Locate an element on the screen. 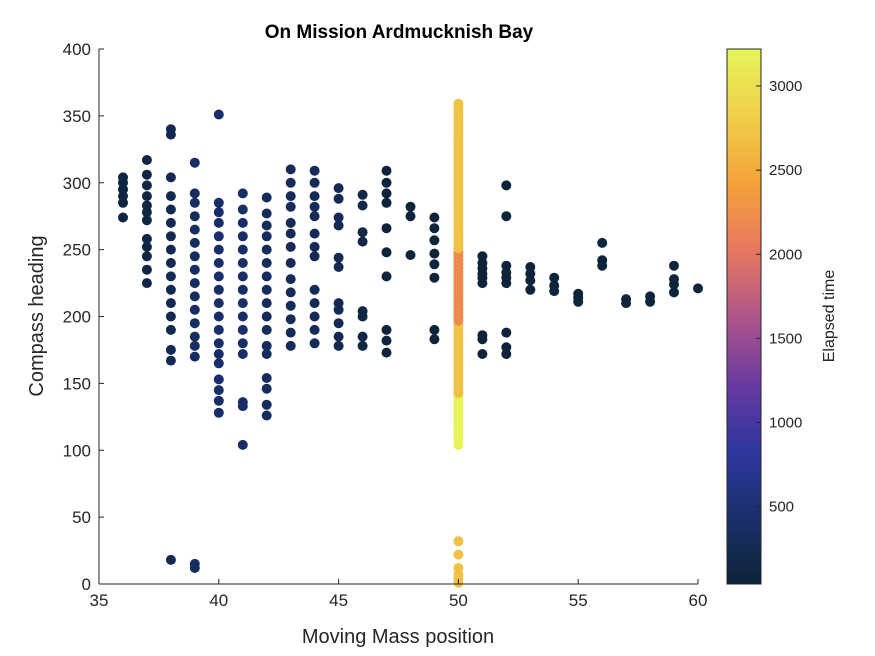 The width and height of the screenshot is (875, 656). y-tick-label: 250 is located at coordinates (77, 250).